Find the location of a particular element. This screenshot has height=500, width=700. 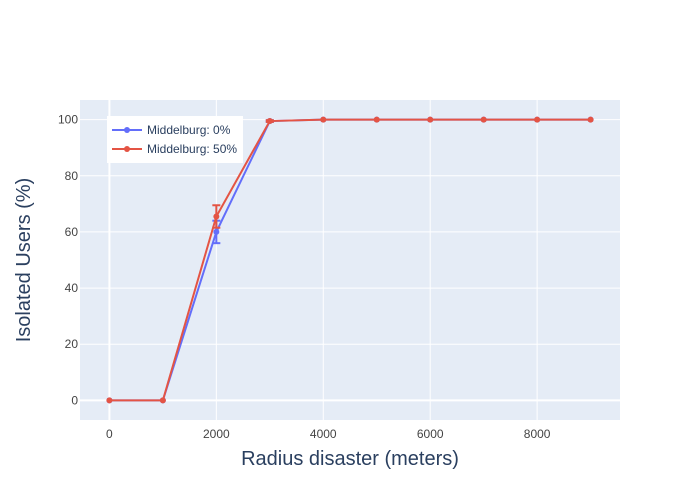

x-tick-label: 4000 is located at coordinates (323, 434).